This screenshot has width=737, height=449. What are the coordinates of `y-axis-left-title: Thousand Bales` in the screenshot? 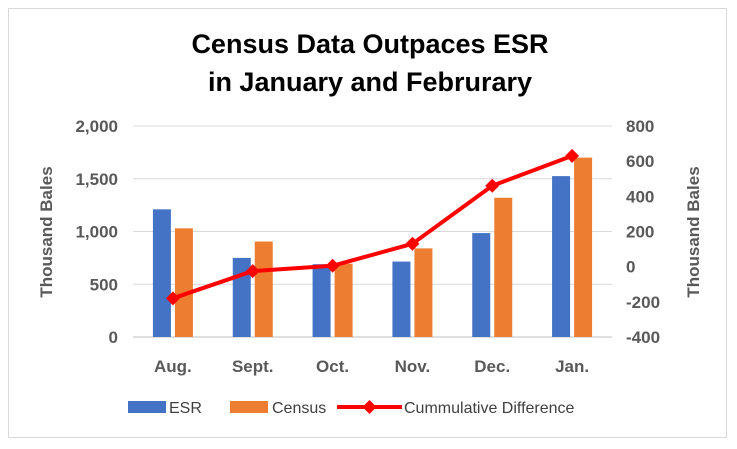 It's located at (46, 231).